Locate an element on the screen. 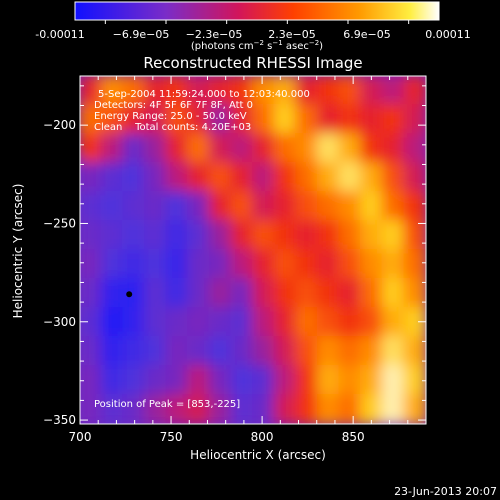 This screenshot has width=500, height=500. x-tick-label: 800 is located at coordinates (262, 437).